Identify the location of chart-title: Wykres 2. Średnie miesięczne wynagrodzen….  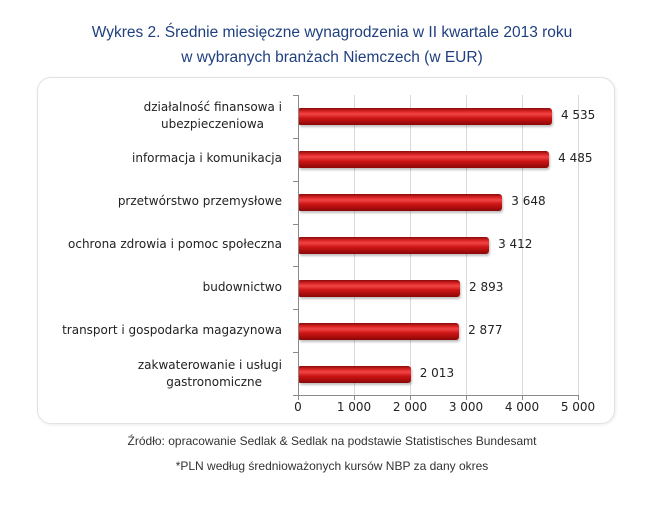
(332, 45).